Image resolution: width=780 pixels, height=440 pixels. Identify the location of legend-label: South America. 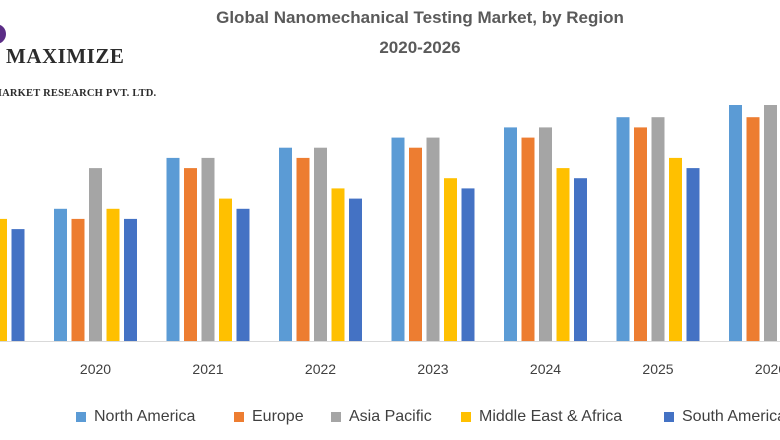
(731, 416).